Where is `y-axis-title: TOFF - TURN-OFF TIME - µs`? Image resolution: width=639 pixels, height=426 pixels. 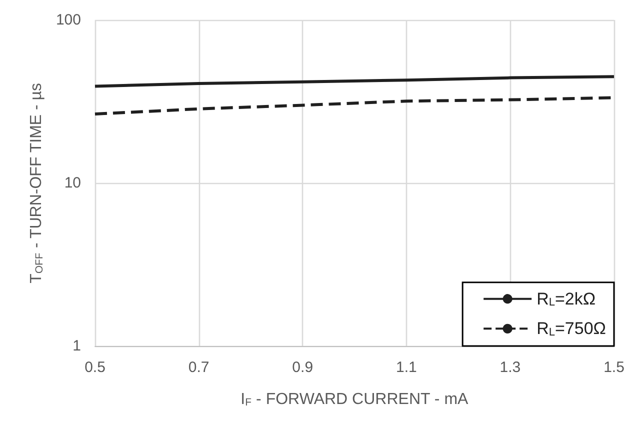 y-axis-title: TOFF - TURN-OFF TIME - µs is located at coordinates (37, 183).